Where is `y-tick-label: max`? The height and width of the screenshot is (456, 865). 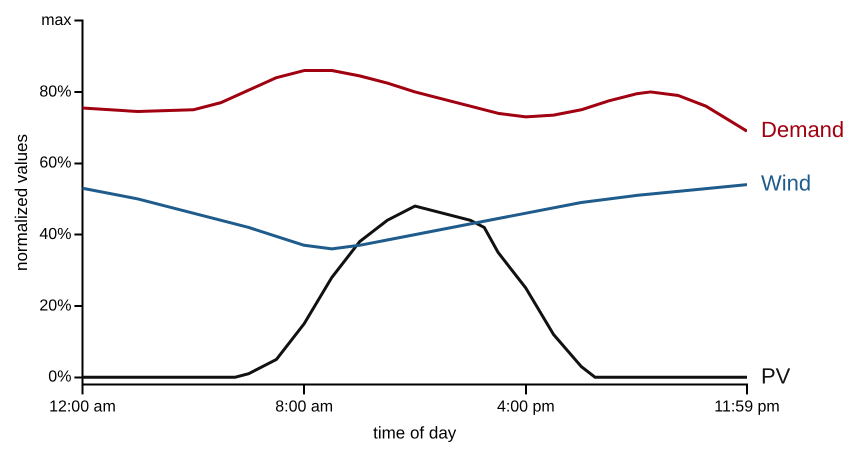 y-tick-label: max is located at coordinates (56, 21).